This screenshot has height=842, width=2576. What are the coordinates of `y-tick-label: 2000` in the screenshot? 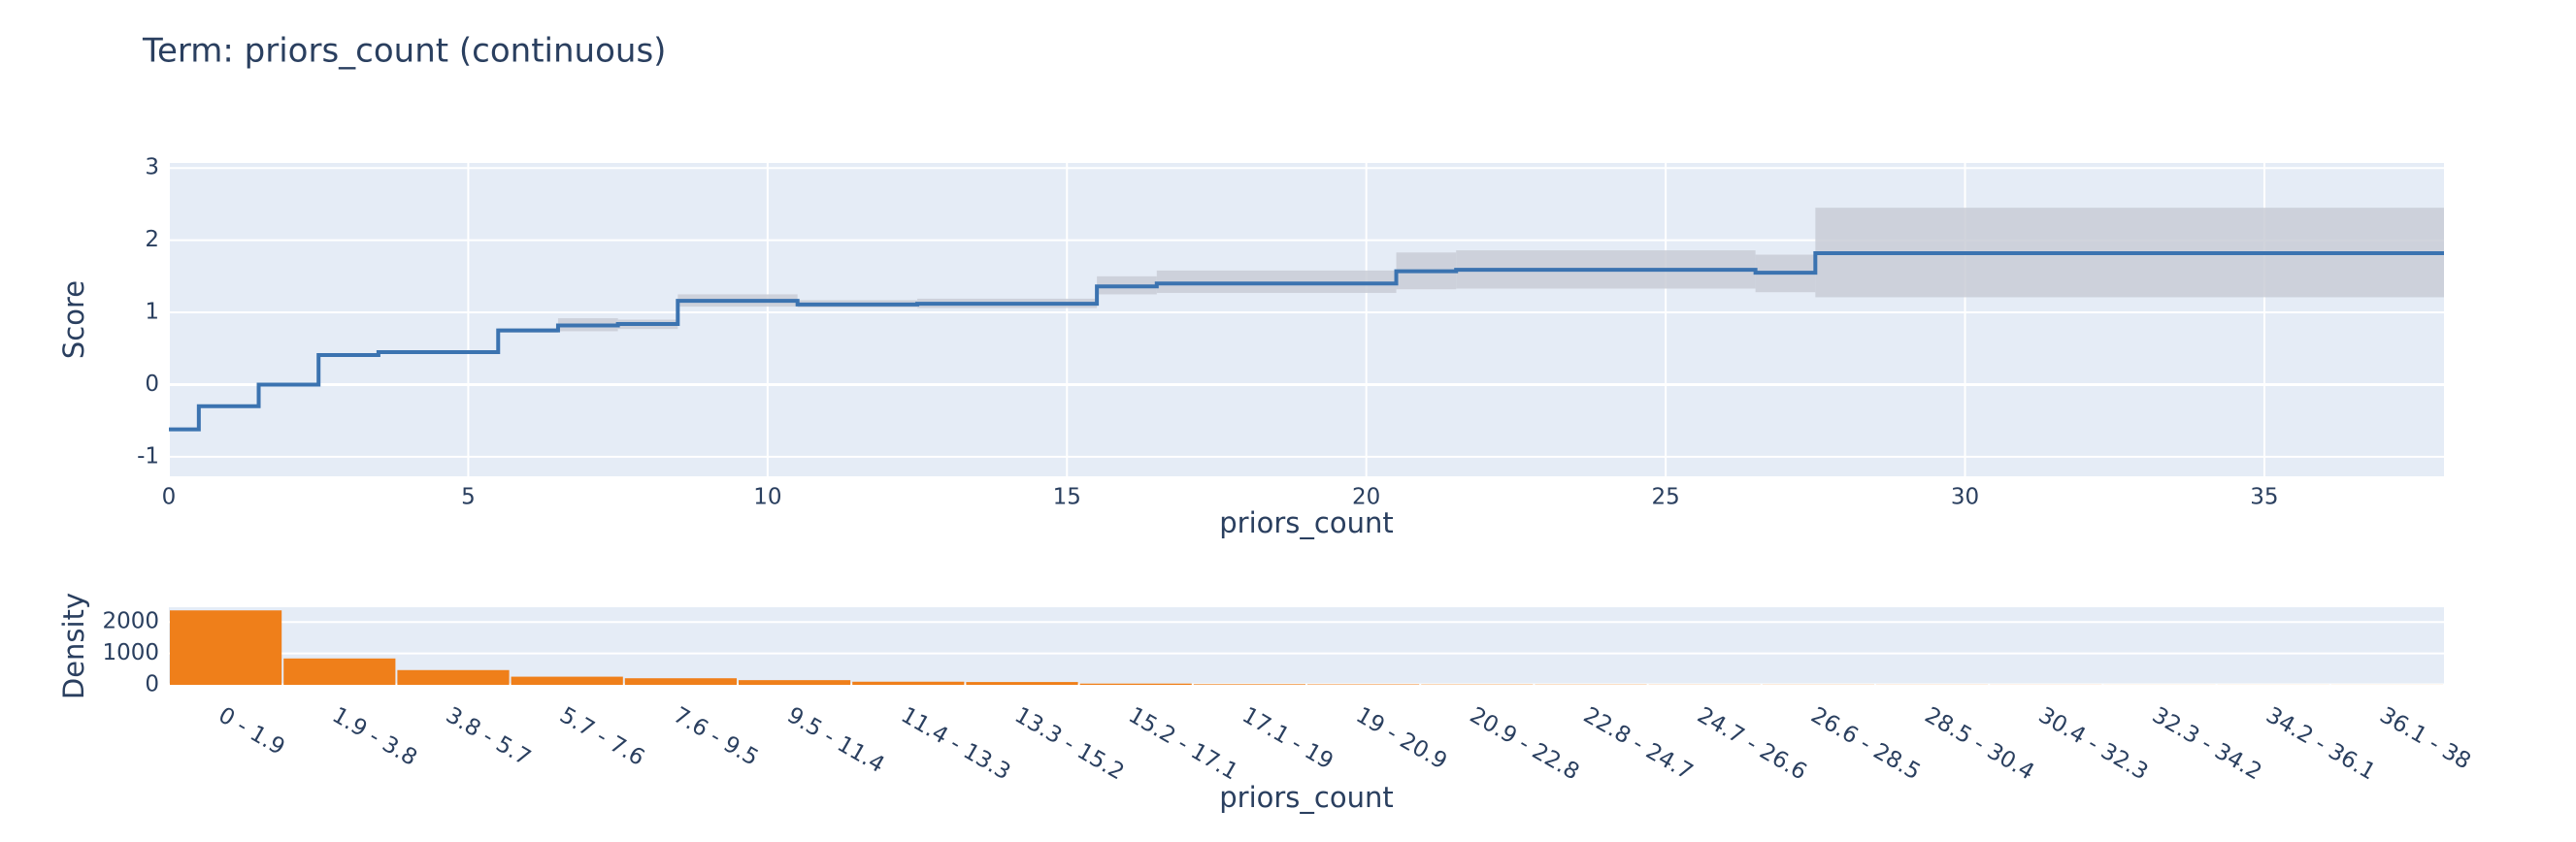 It's located at (130, 621).